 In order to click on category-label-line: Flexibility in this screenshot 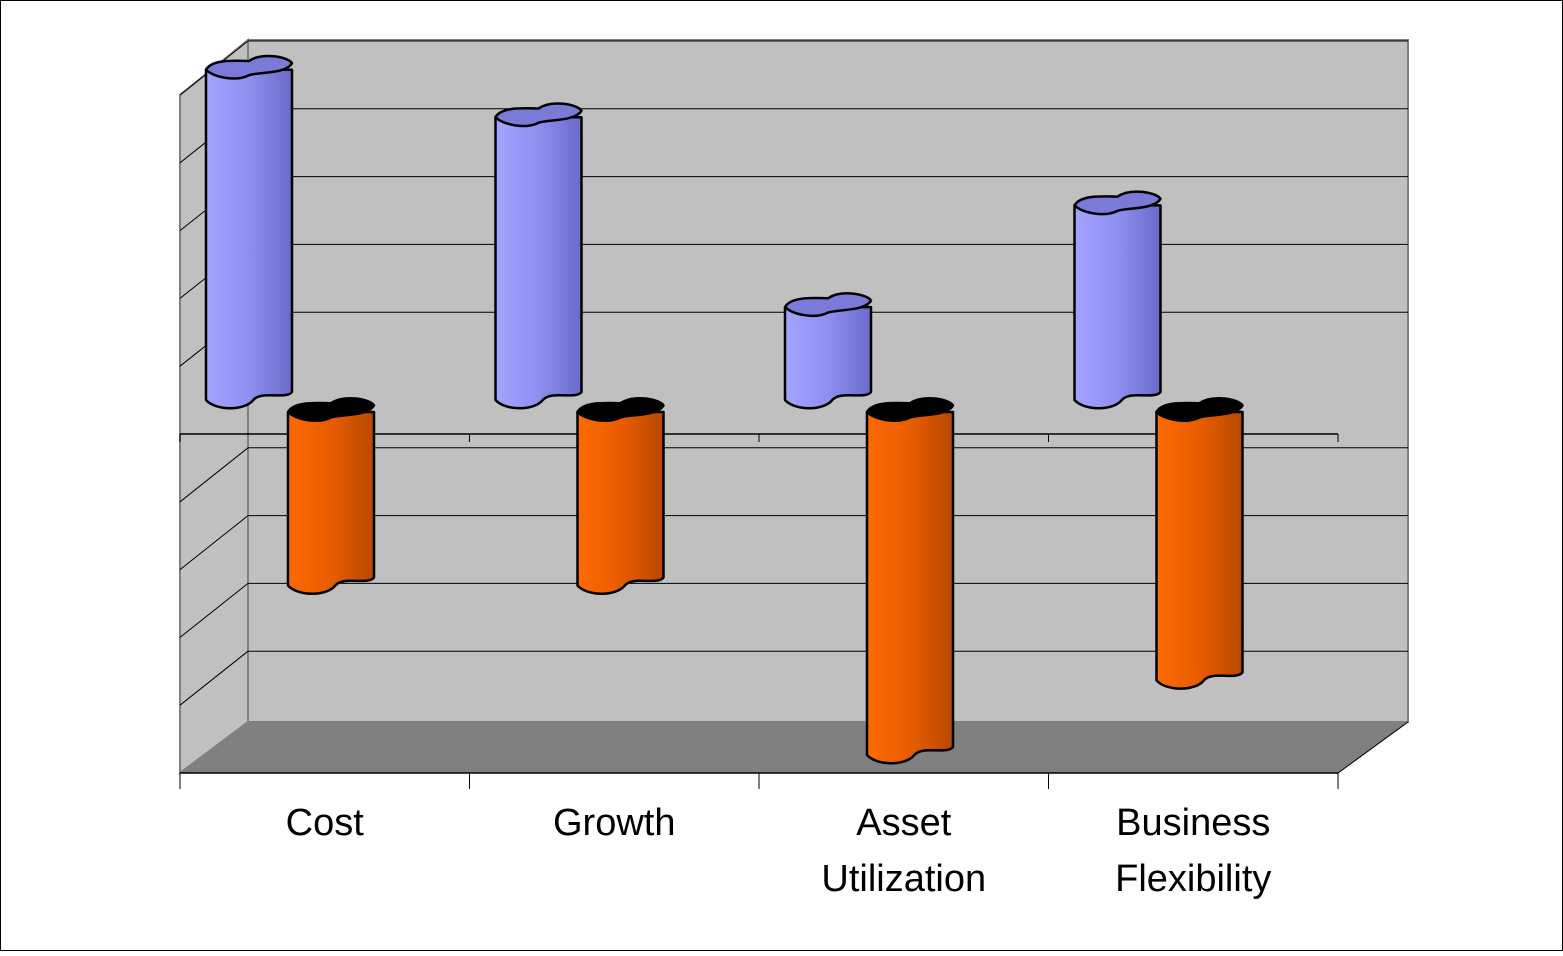, I will do `click(1193, 879)`.